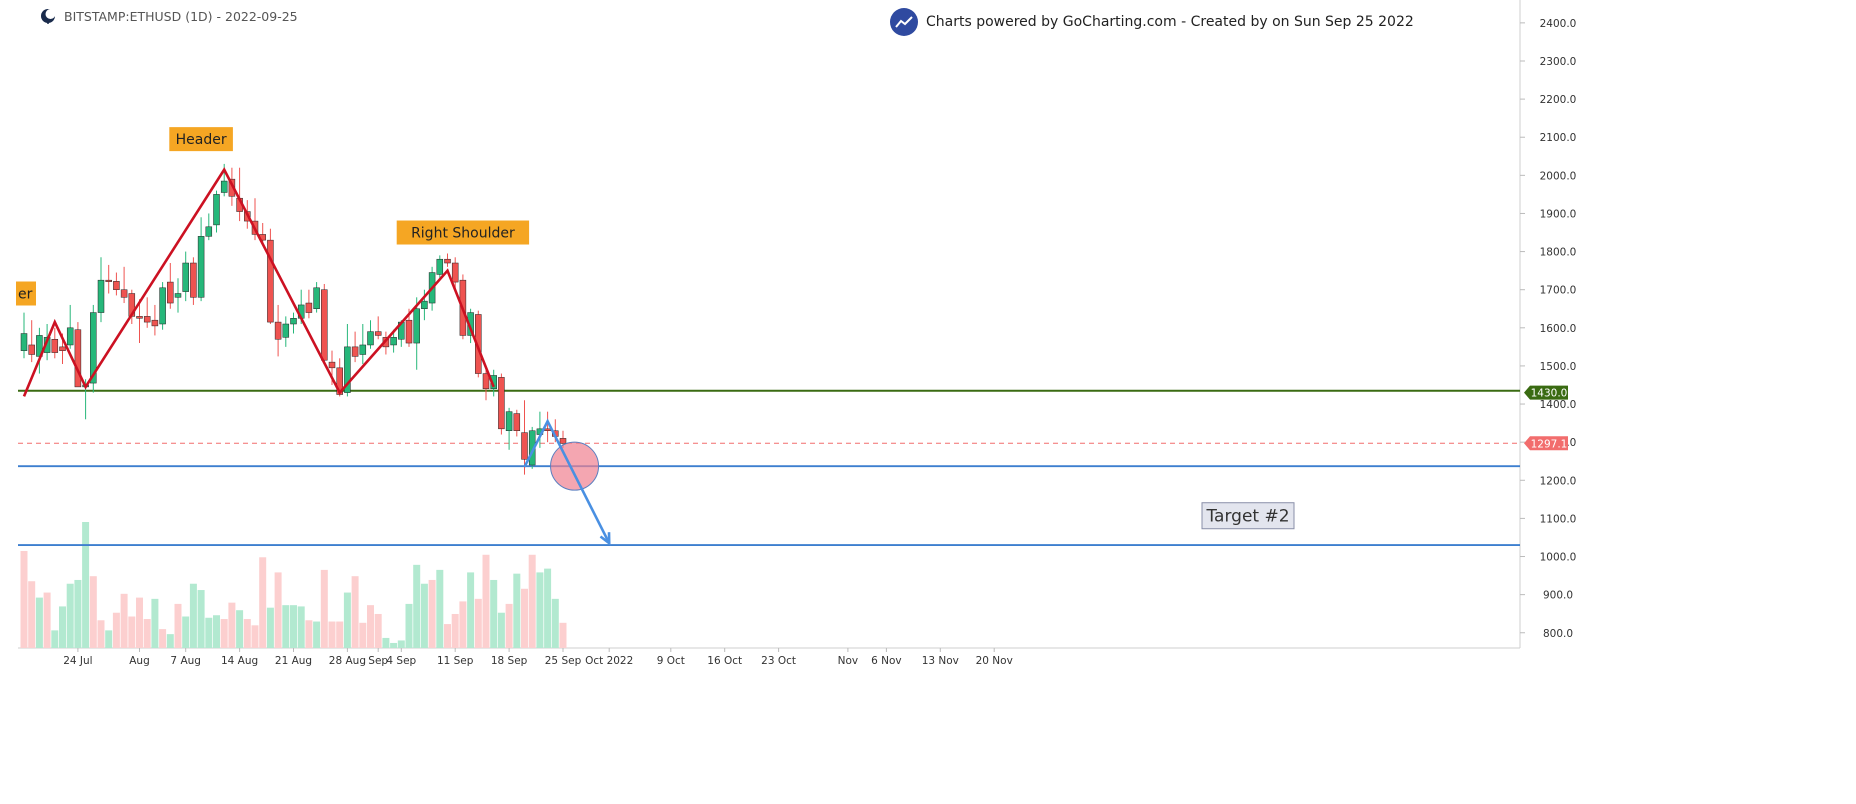 This screenshot has width=1856, height=804. Describe the element at coordinates (169, 16) in the screenshot. I see `symbol-header: BITSTAMP:ETHUSD (1D) - 2022-09-25` at that location.